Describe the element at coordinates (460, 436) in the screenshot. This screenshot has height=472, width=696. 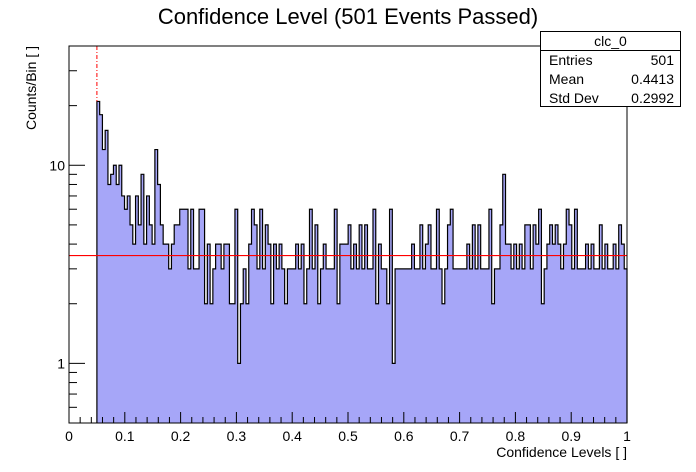
I see `x-tick-label: 0.7` at that location.